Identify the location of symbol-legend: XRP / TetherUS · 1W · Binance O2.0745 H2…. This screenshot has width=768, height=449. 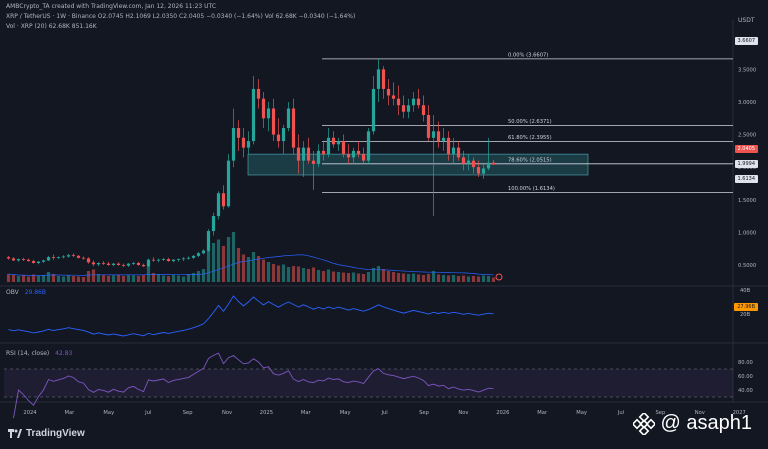
(181, 16).